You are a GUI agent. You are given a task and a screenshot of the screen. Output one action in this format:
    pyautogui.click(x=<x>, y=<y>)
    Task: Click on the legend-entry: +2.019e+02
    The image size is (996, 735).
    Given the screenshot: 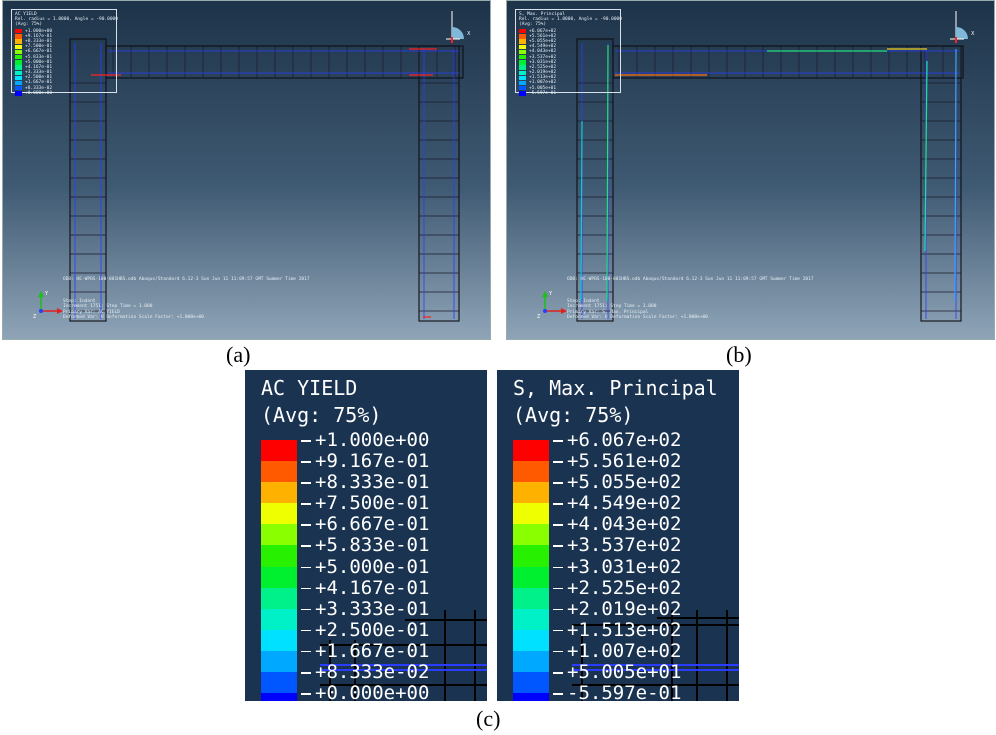 What is the action you would take?
    pyautogui.click(x=568, y=72)
    